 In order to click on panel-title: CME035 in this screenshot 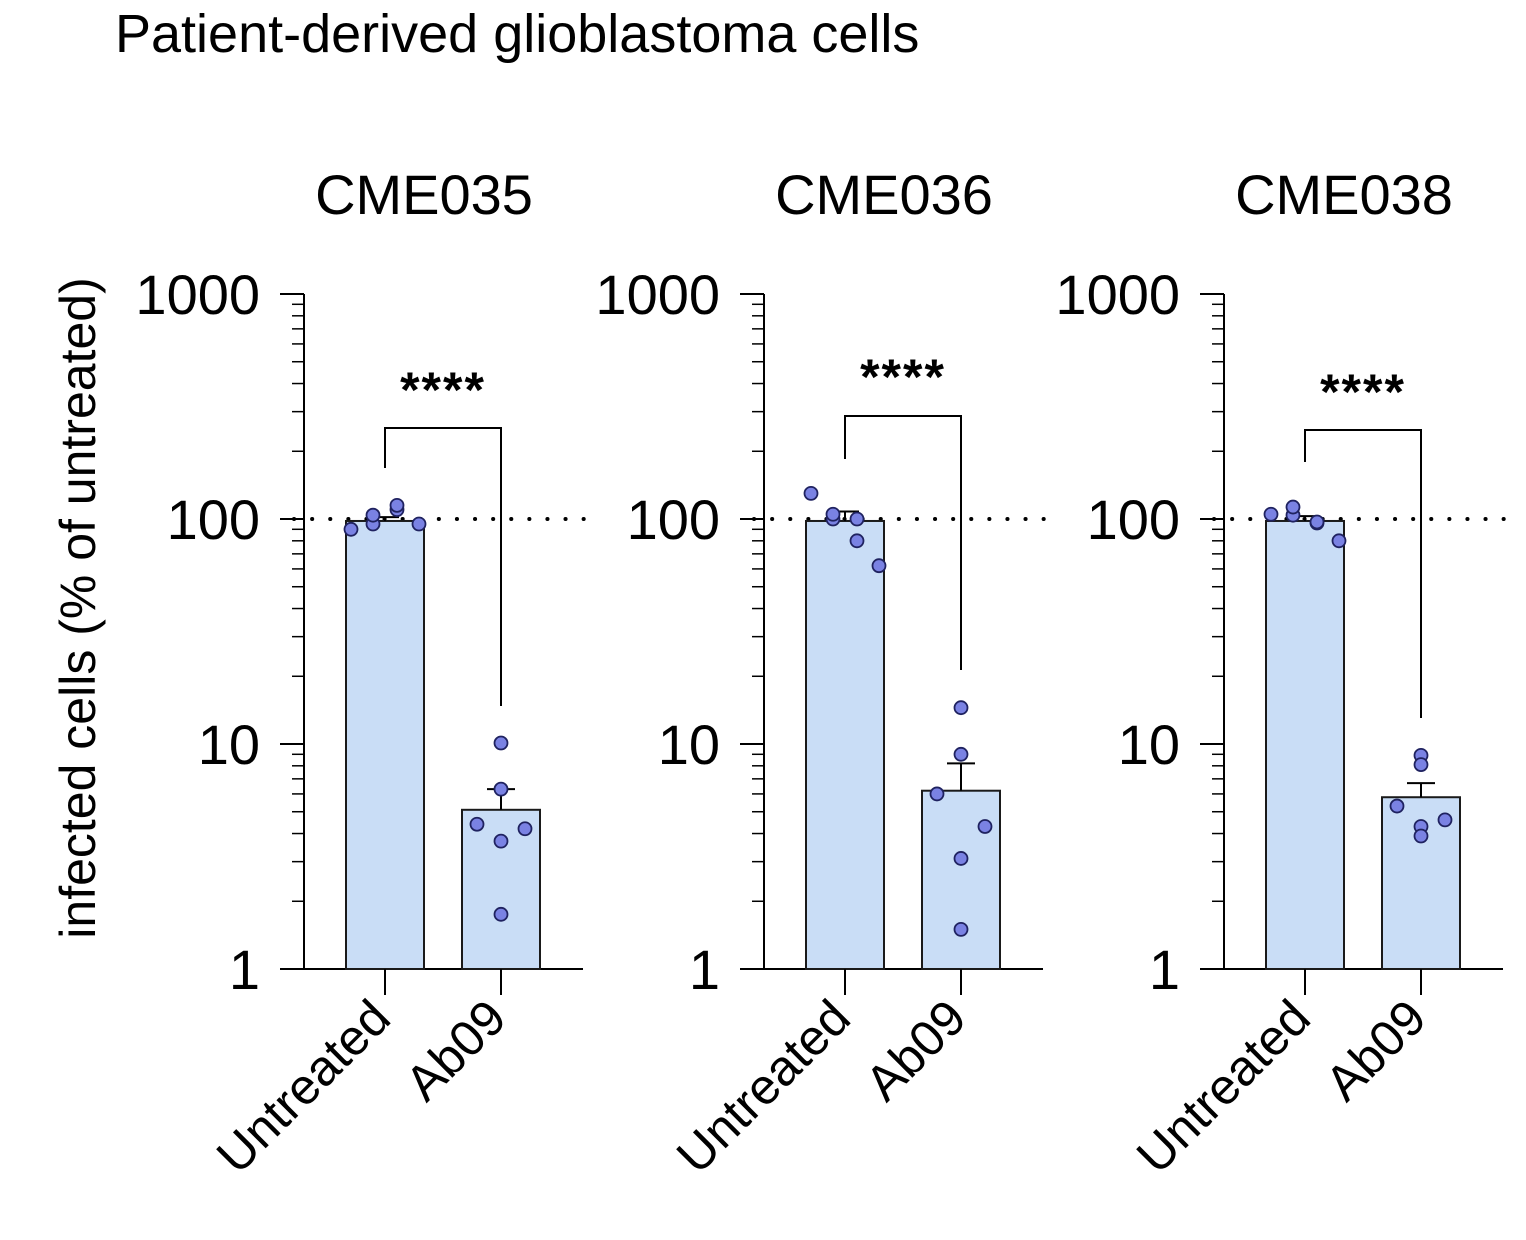, I will do `click(424, 194)`.